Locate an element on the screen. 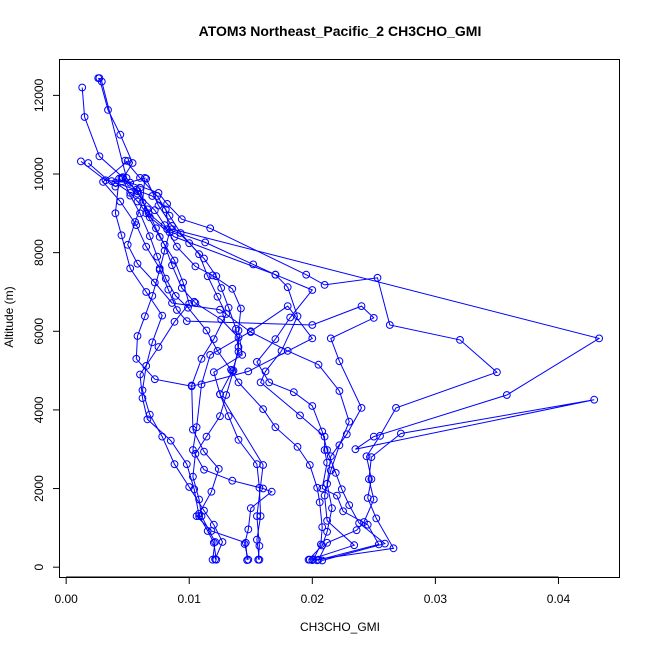 This screenshot has height=650, width=650. y-axis: 0 2000 4000 6000 8000 10000 12000 is located at coordinates (46, 324).